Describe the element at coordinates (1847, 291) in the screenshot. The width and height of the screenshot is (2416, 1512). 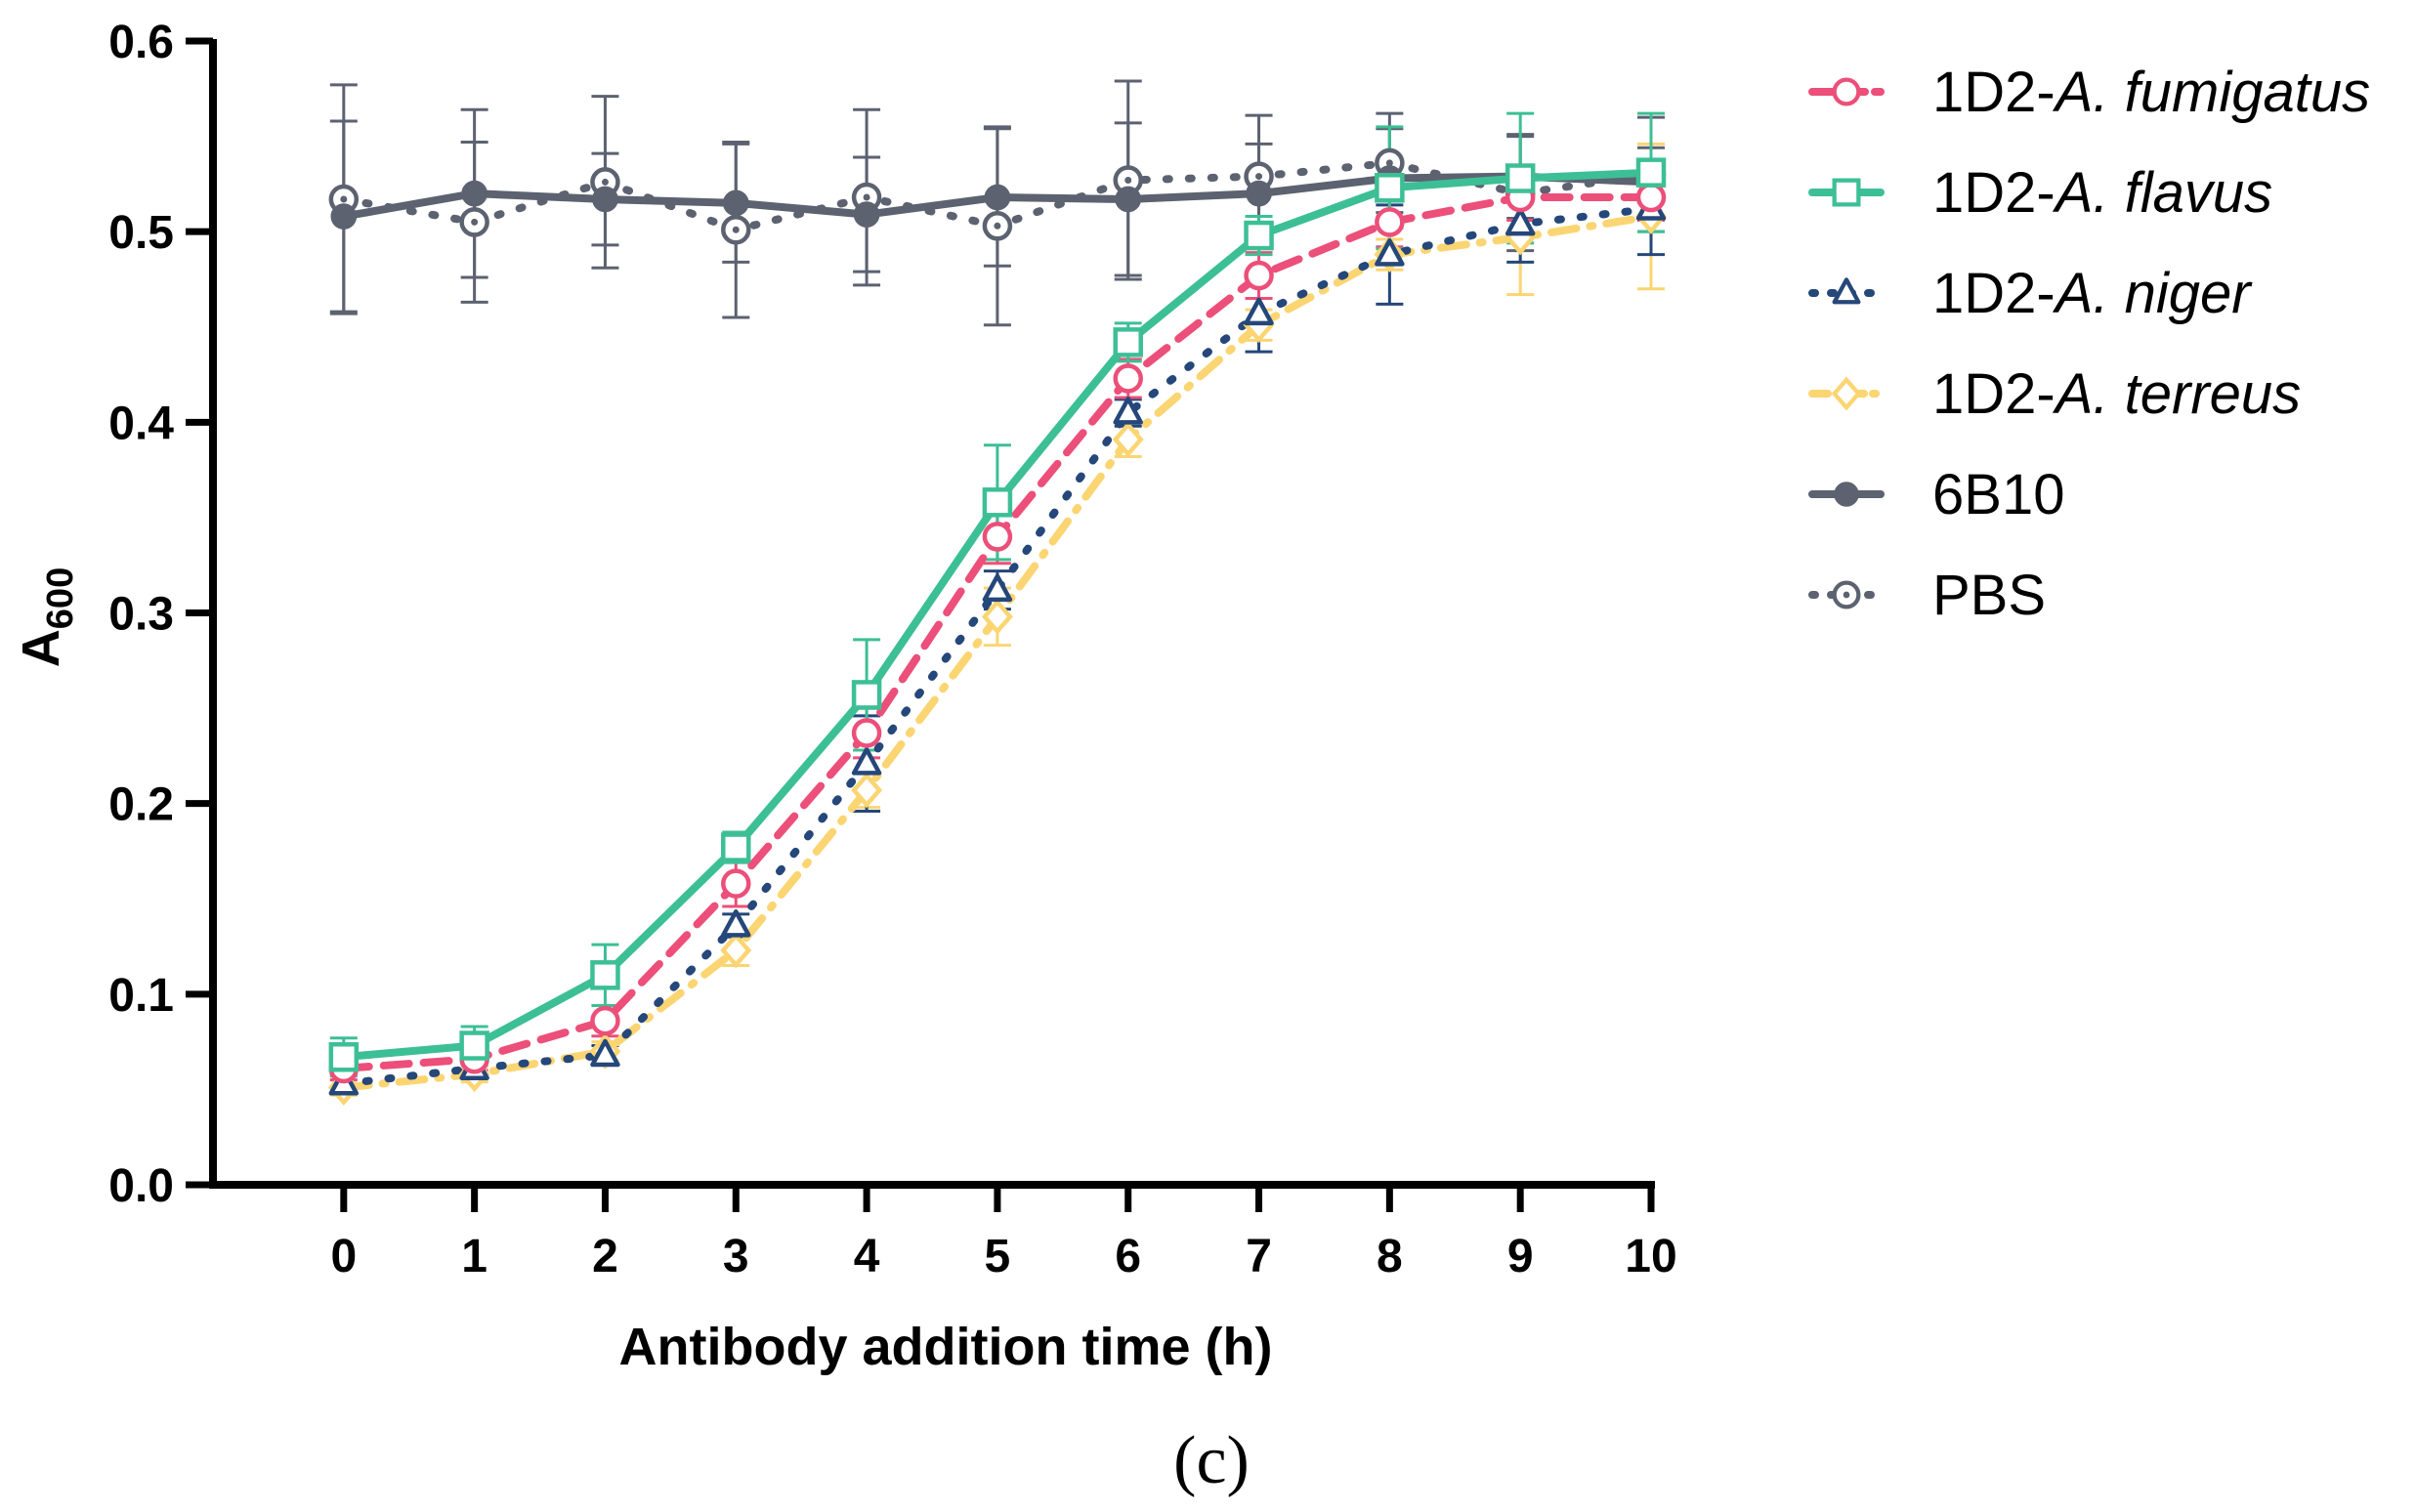
I see `legend-marker-niger` at that location.